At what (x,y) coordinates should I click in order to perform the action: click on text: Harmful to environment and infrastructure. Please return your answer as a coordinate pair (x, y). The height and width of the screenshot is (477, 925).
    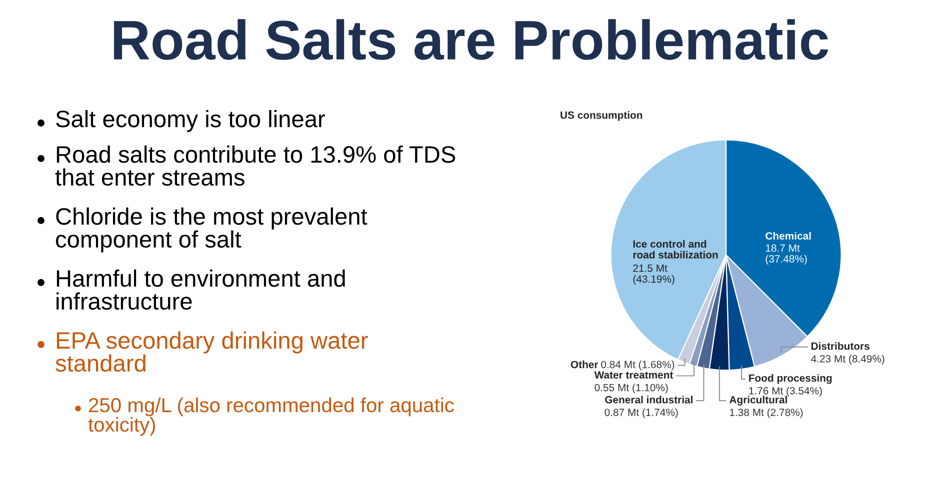
    Looking at the image, I should click on (200, 290).